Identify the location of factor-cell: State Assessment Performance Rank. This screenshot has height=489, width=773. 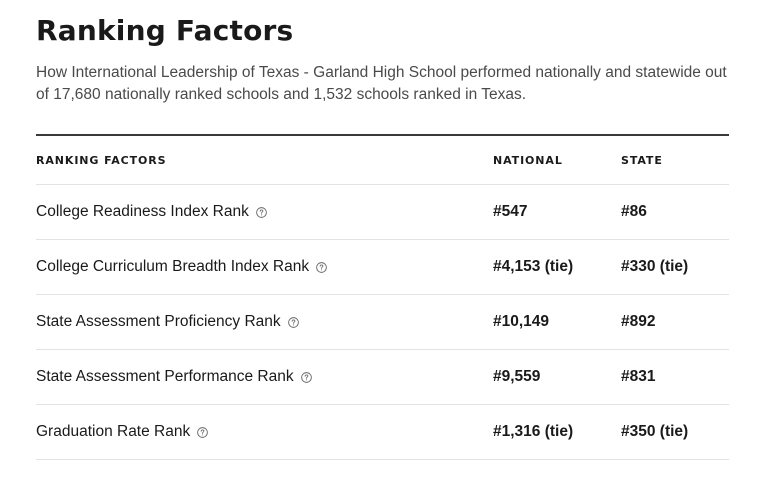
(174, 377).